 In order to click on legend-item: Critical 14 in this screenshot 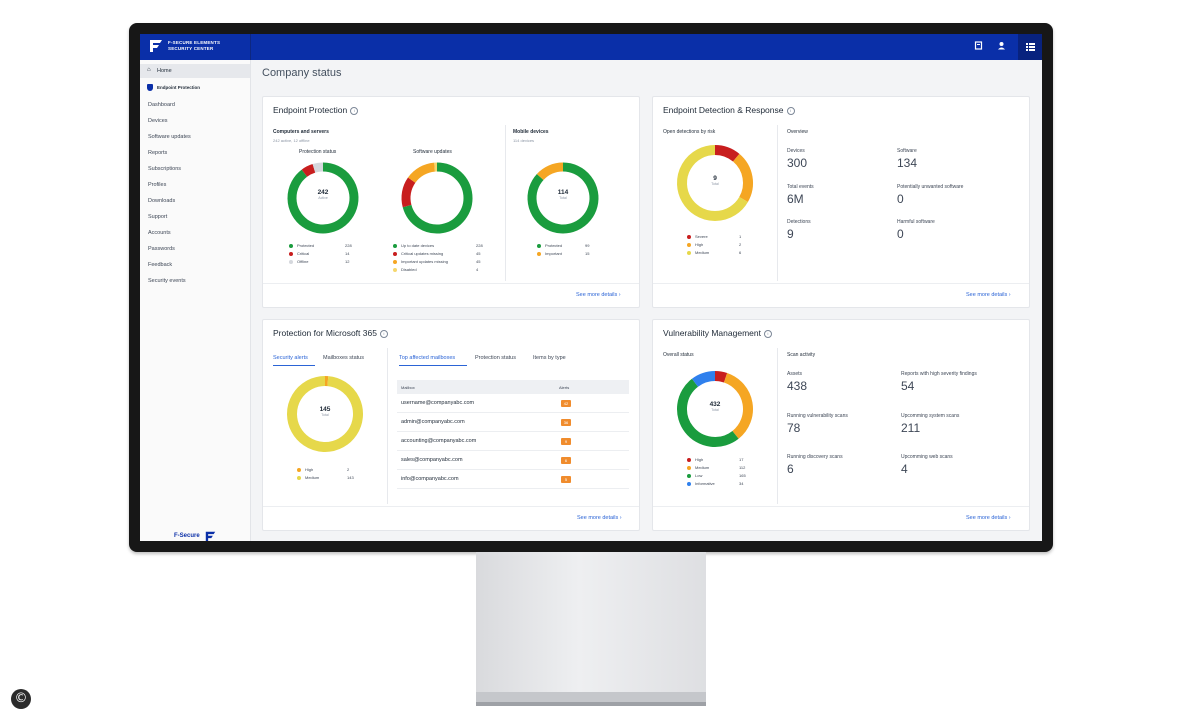, I will do `click(322, 255)`.